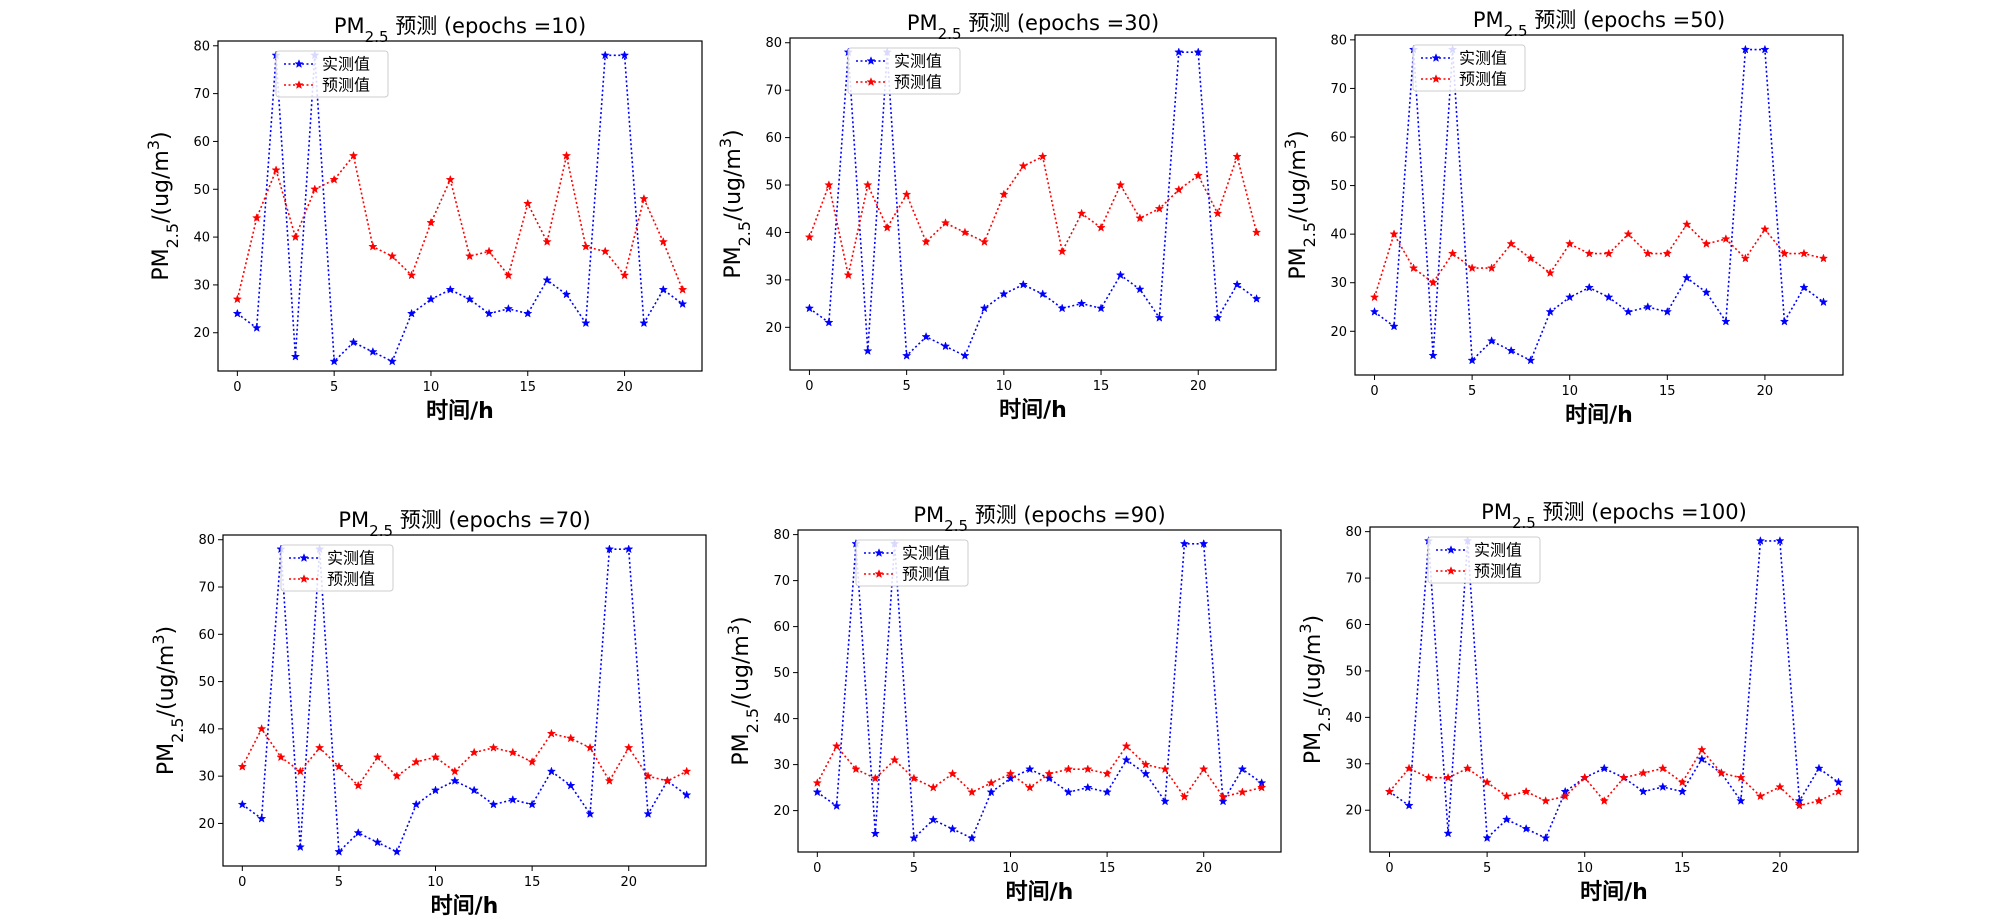  I want to click on chart-title: PM2.5 预测 (epochs =70), so click(464, 524).